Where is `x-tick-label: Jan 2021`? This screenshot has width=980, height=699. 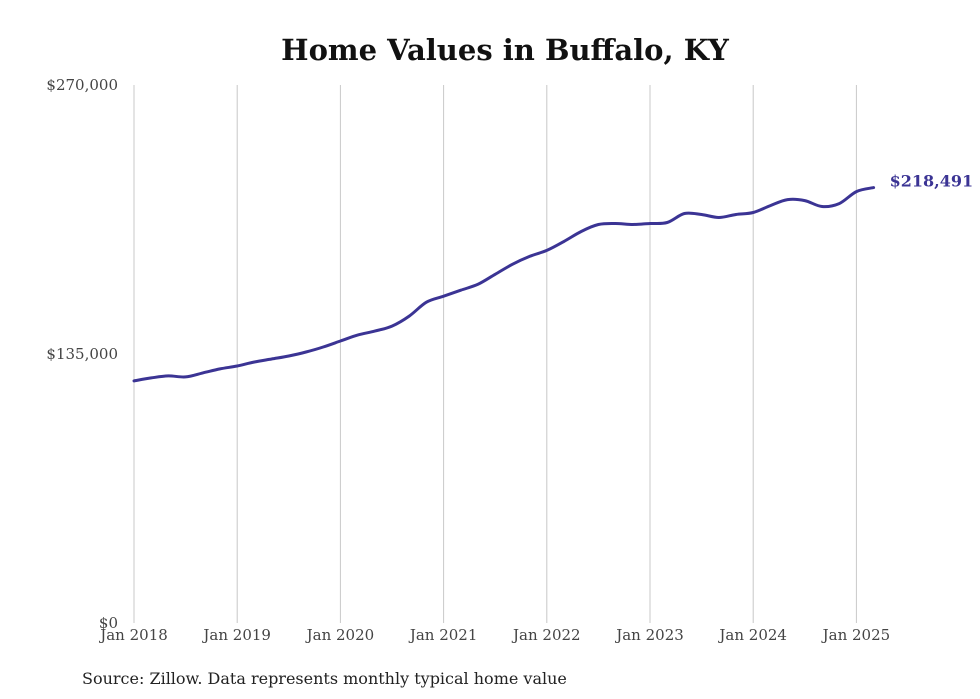 x-tick-label: Jan 2021 is located at coordinates (443, 635).